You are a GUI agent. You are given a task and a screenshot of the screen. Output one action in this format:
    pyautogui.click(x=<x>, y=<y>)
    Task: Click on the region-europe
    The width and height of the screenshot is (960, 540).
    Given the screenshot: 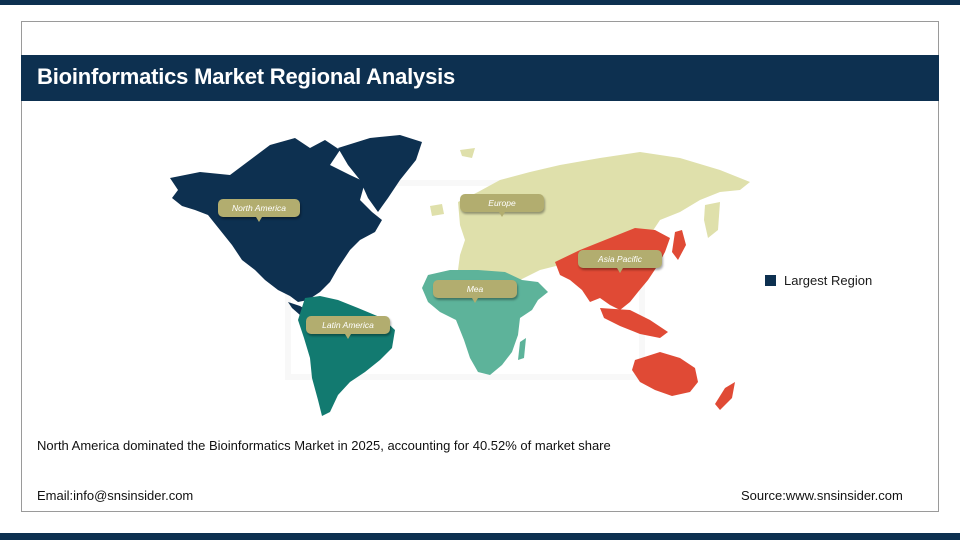 What is the action you would take?
    pyautogui.click(x=590, y=218)
    